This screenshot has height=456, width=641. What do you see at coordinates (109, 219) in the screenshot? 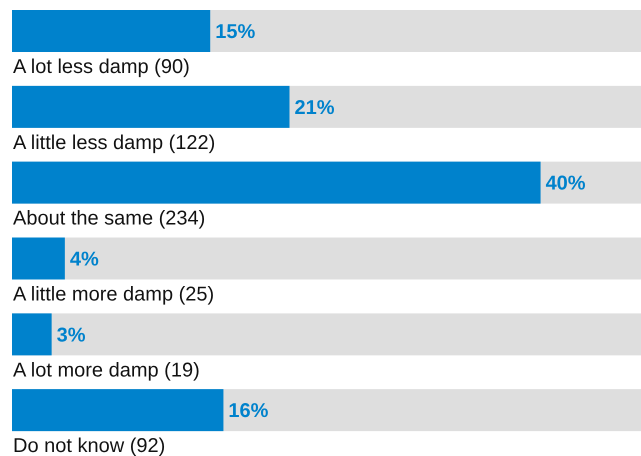
I see `y-tick-label: About the same (234)` at bounding box center [109, 219].